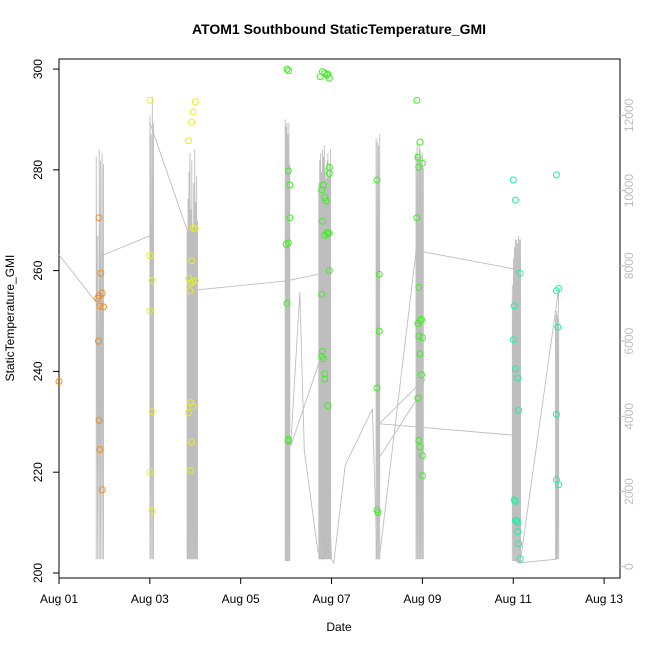 The image size is (650, 650). I want to click on x-tick-label: Aug 03, so click(150, 599).